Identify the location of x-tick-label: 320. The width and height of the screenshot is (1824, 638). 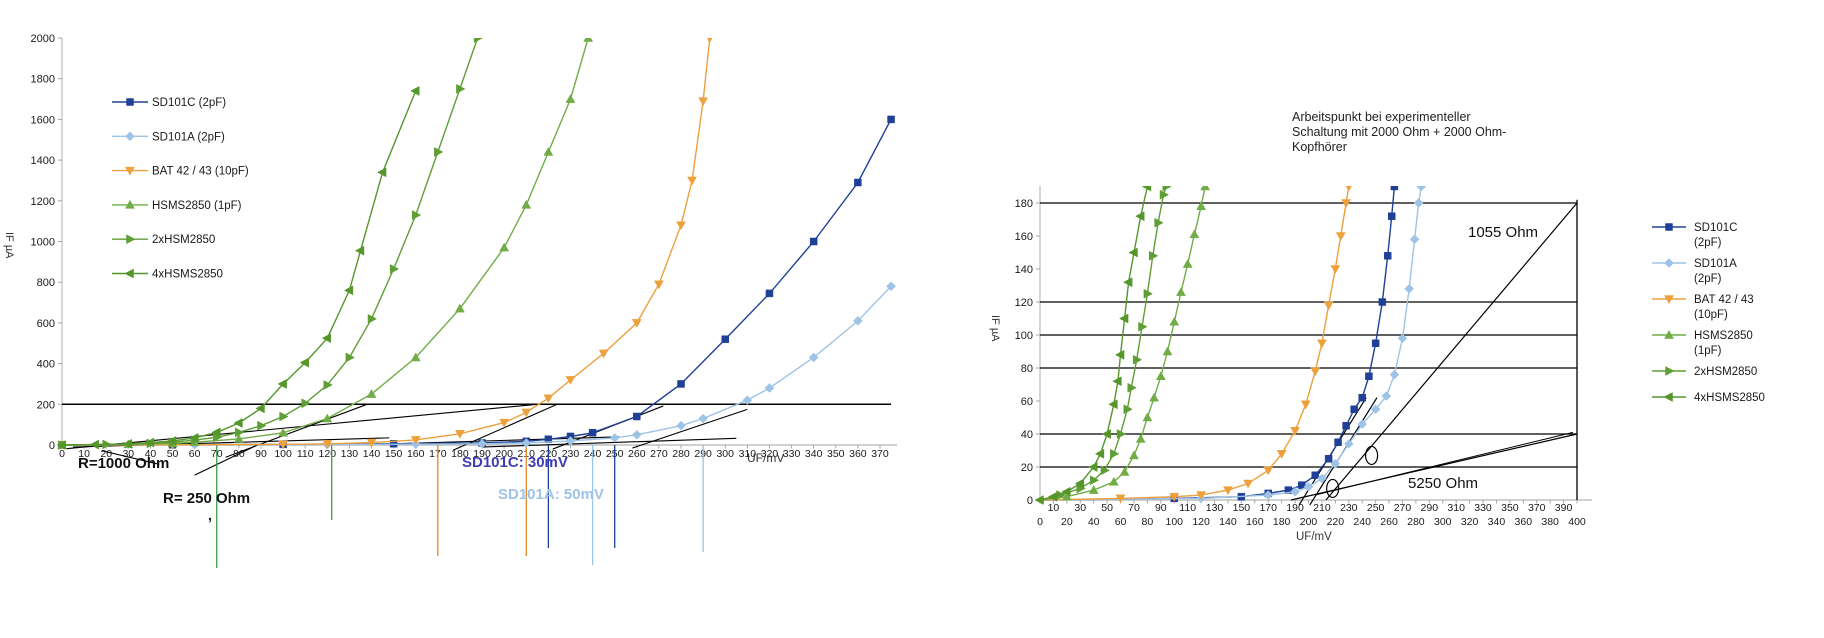
(770, 454).